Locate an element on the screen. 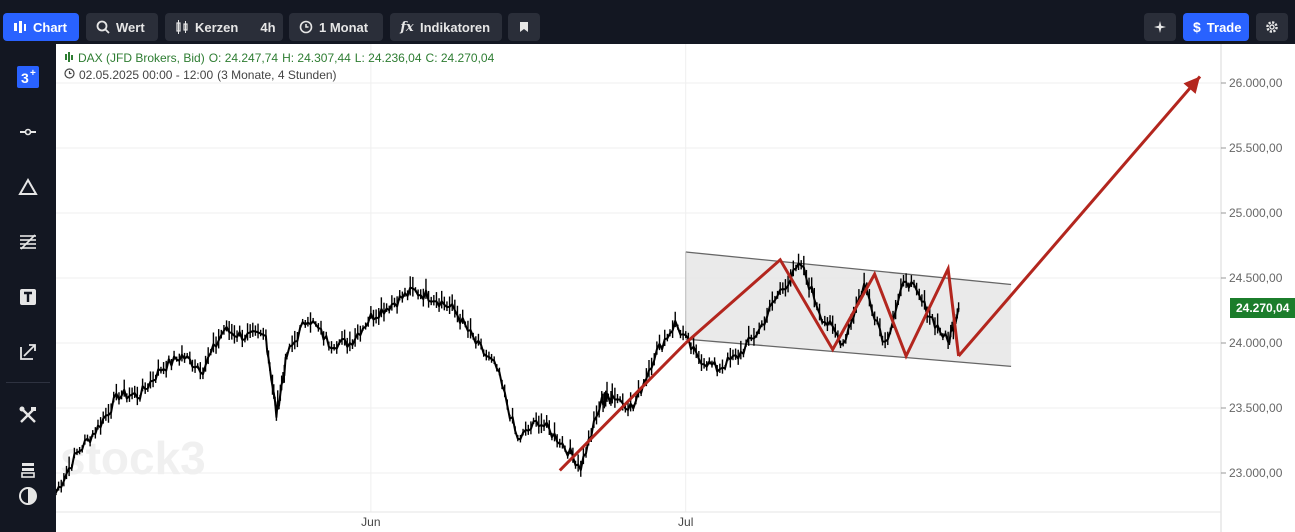 This screenshot has width=1295, height=532. watermark-layer: stock3 is located at coordinates (133, 458).